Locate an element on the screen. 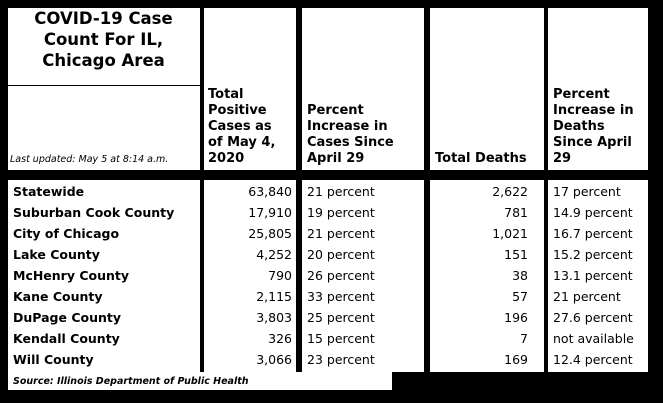 The image size is (663, 403). header-pct-cases-box is located at coordinates (363, 89).